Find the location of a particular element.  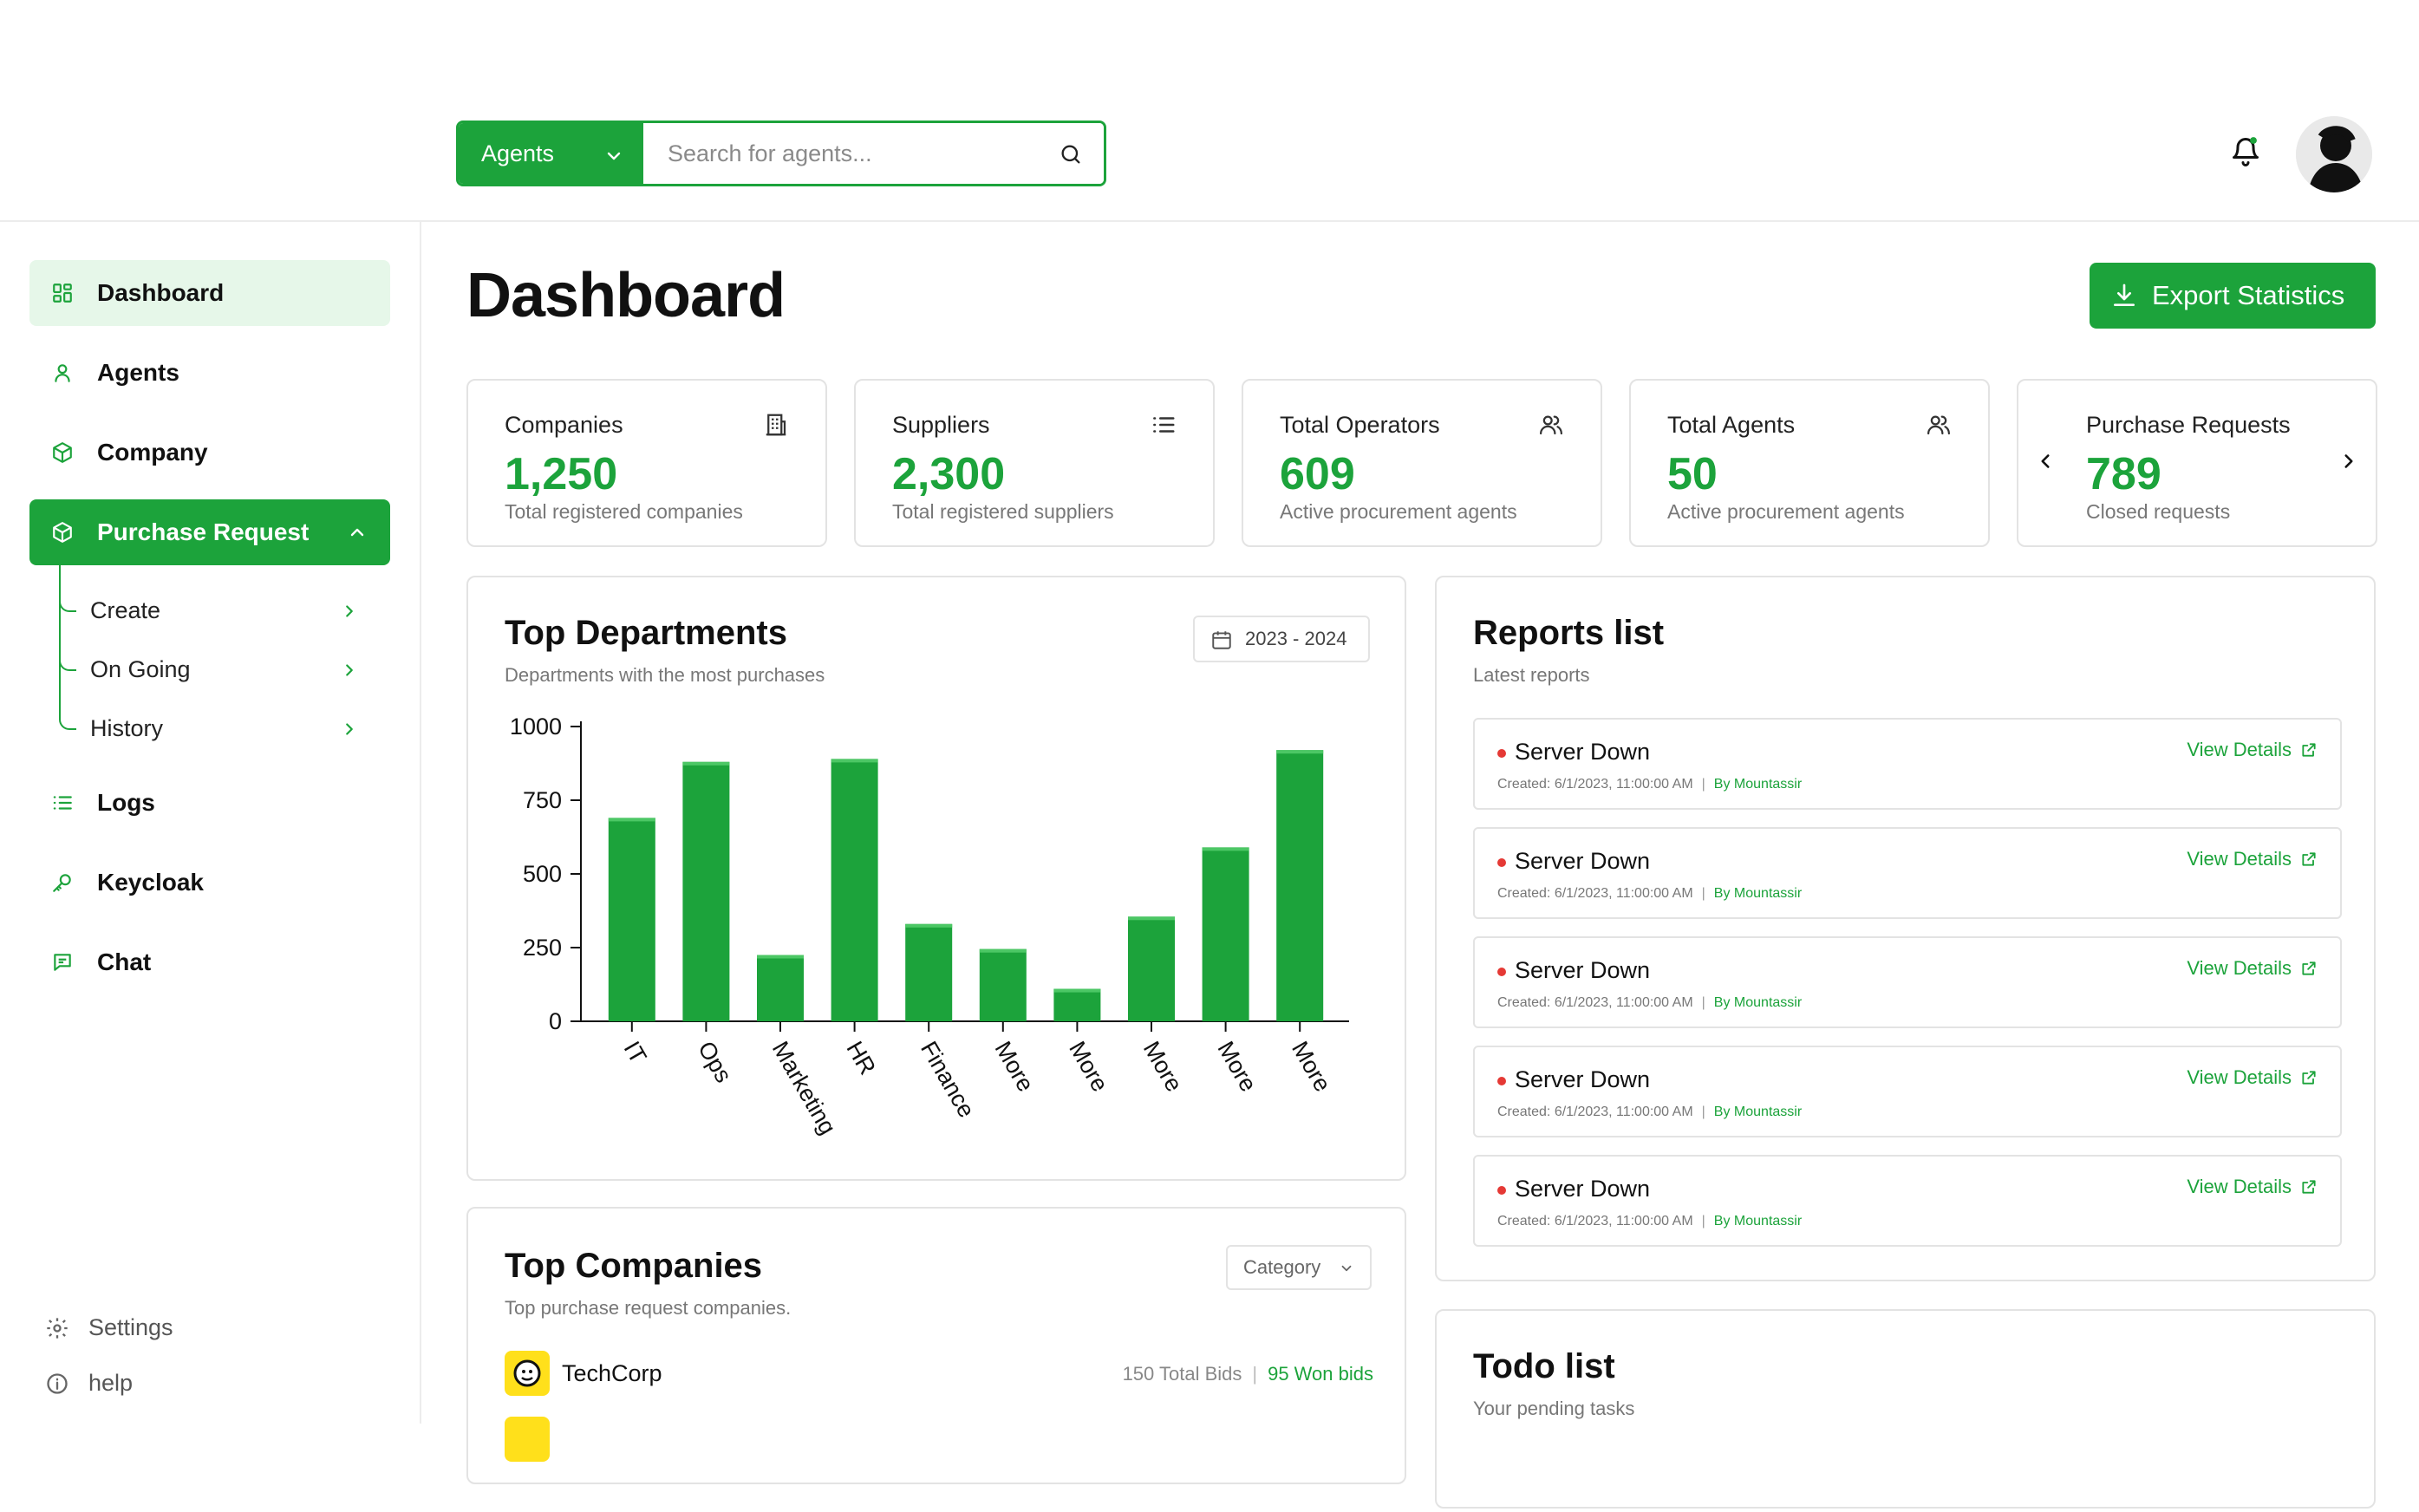

stat-value: 609 is located at coordinates (1317, 474).